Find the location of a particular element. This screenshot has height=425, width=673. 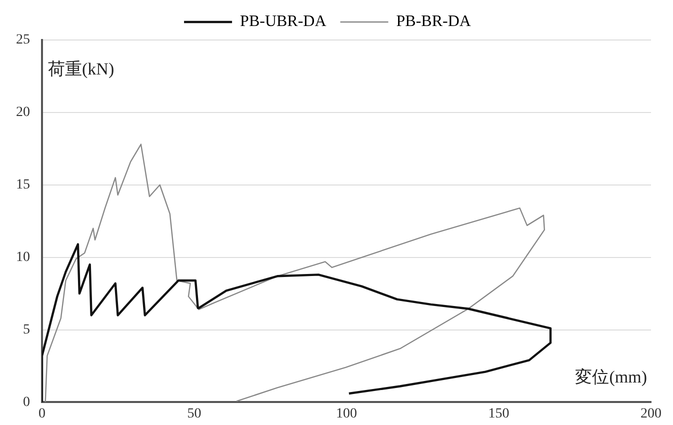

legend-label: PB-BR-DA is located at coordinates (434, 21).